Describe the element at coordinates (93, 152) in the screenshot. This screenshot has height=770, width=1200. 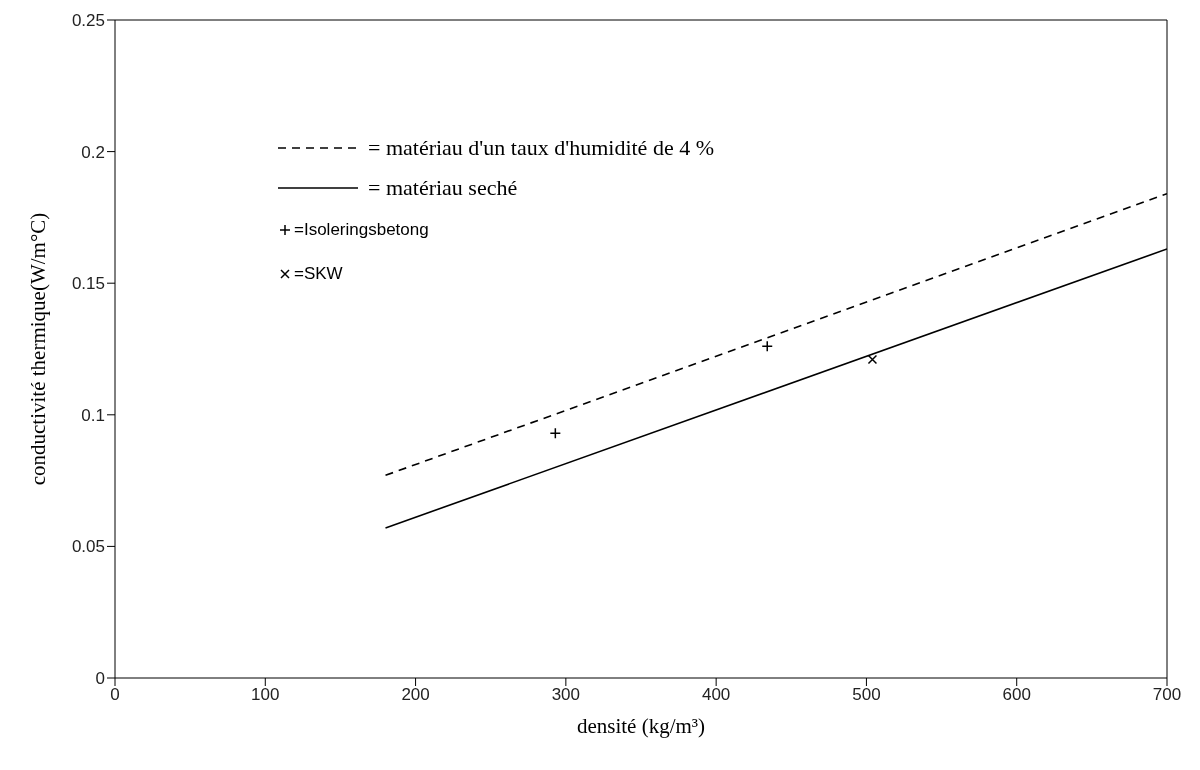
I see `y-tick-label: 0.2` at that location.